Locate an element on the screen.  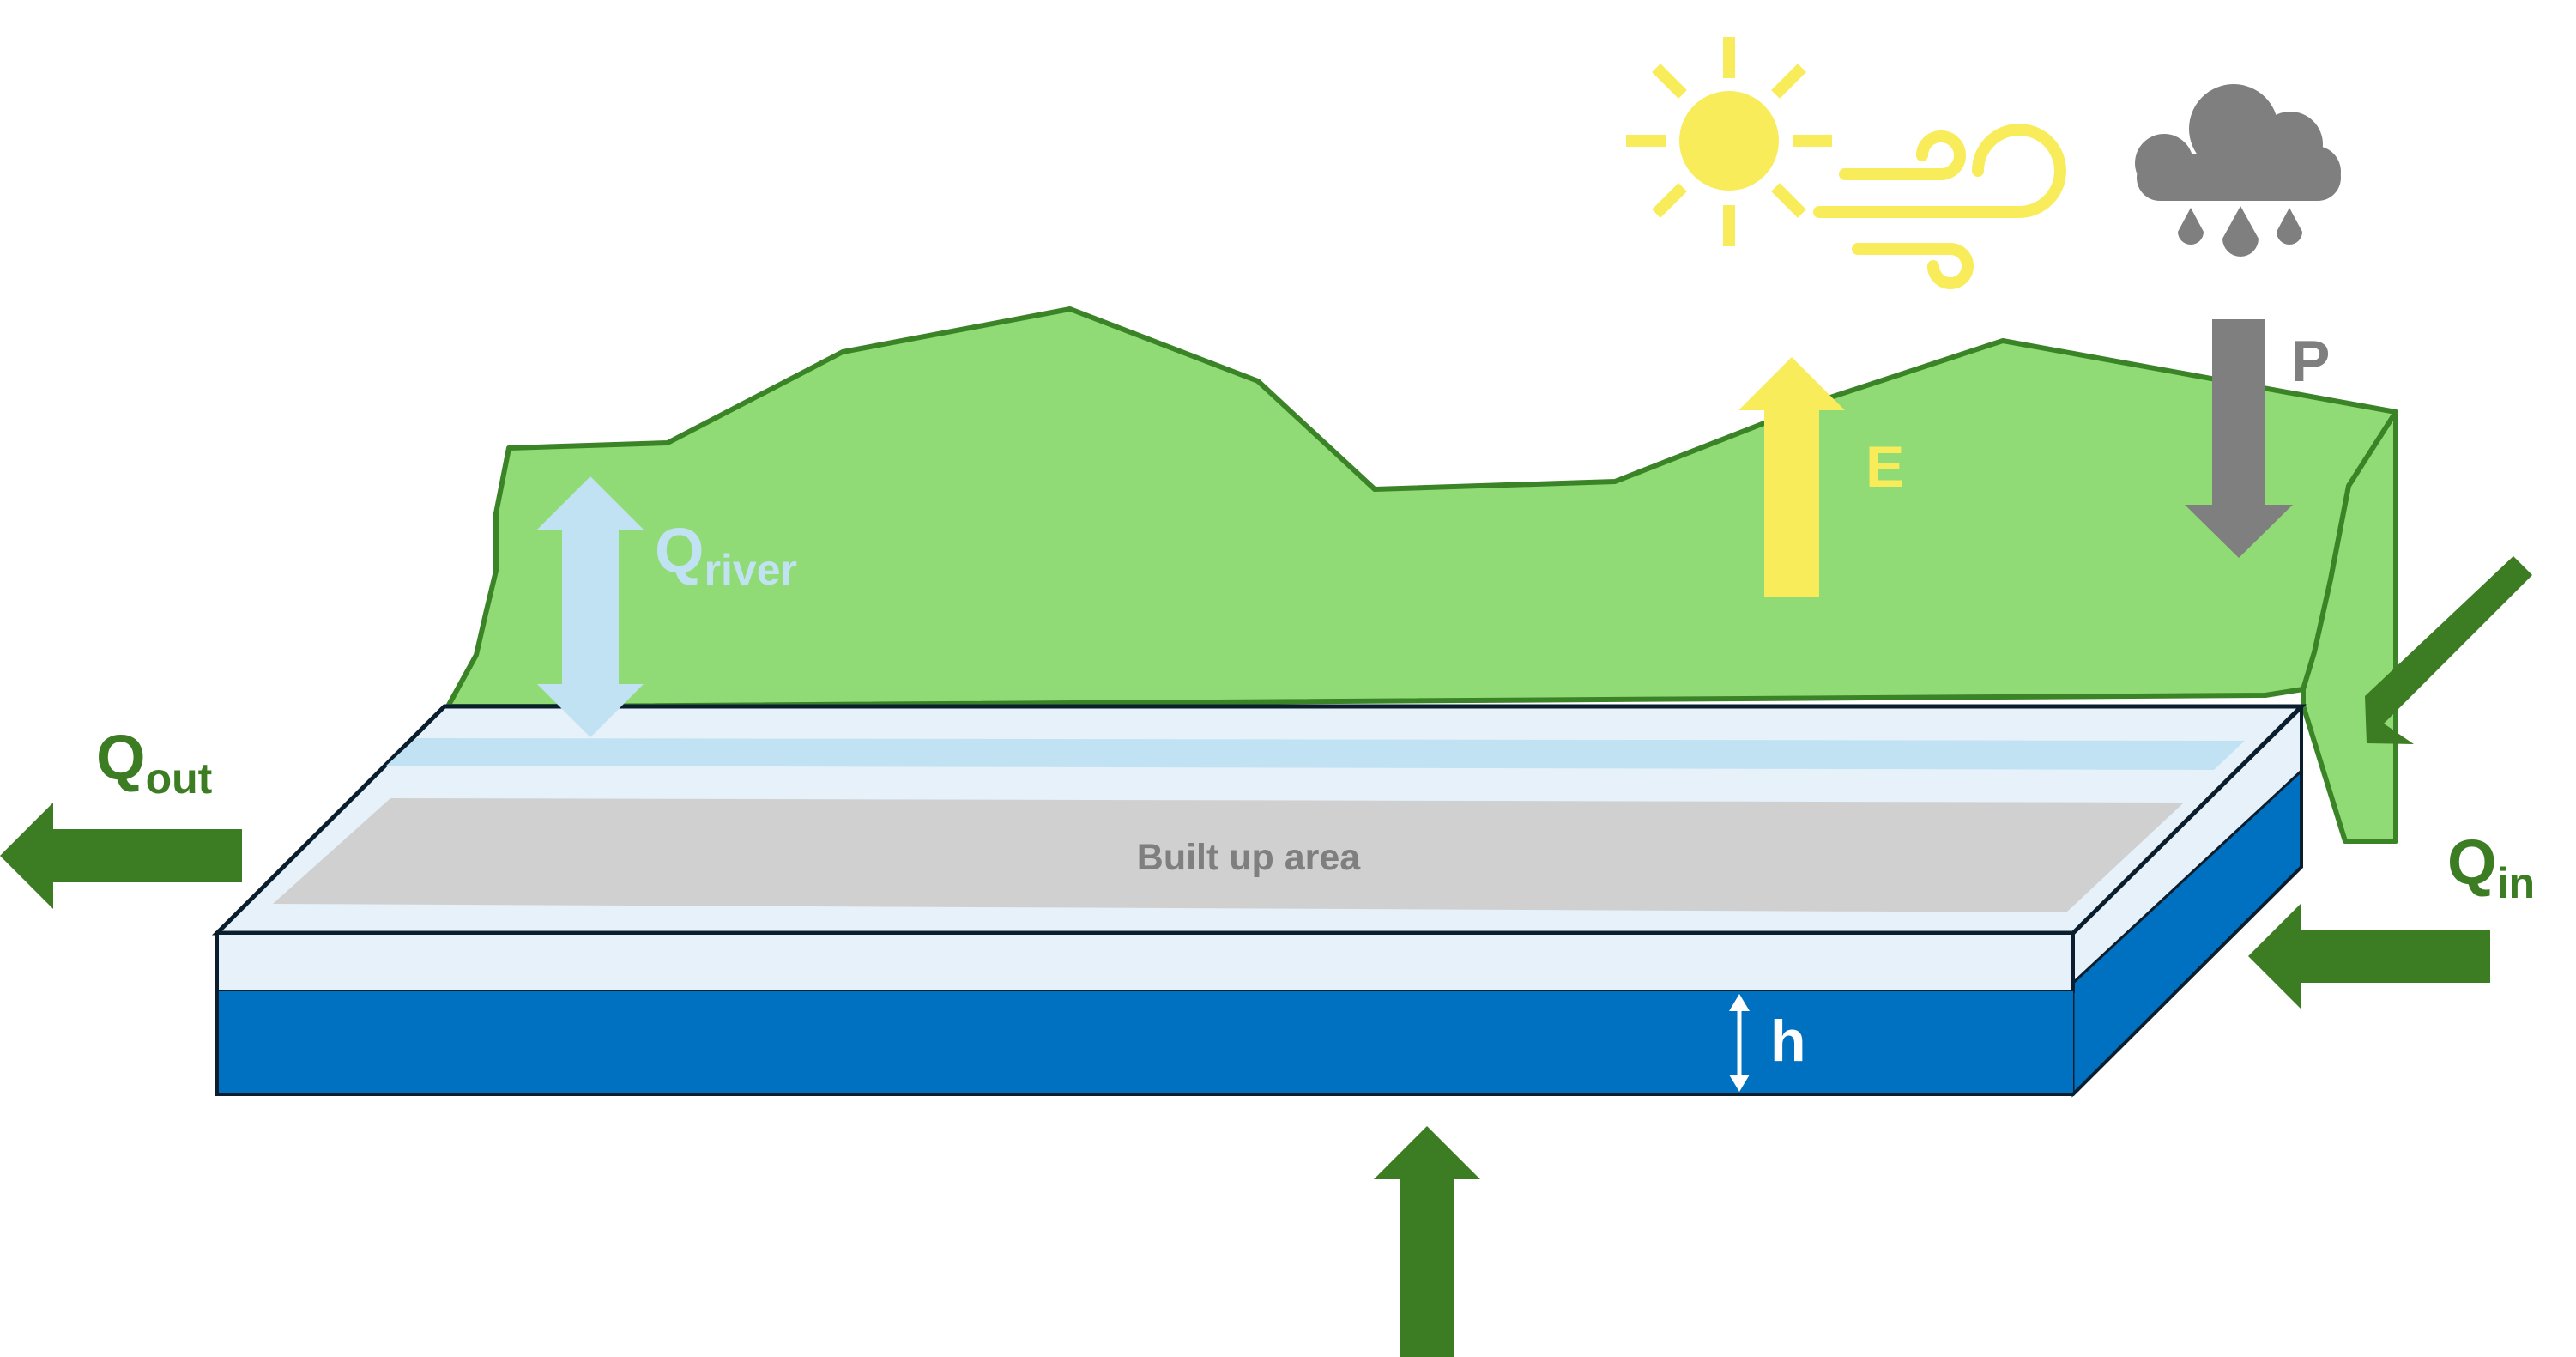
q-out-arrow is located at coordinates (121, 856).